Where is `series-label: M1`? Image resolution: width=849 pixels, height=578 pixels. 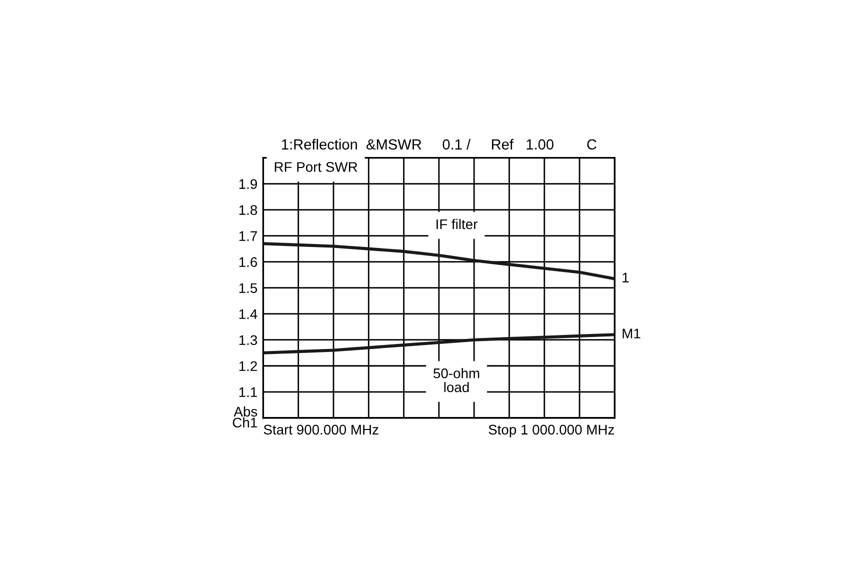
series-label: M1 is located at coordinates (631, 333).